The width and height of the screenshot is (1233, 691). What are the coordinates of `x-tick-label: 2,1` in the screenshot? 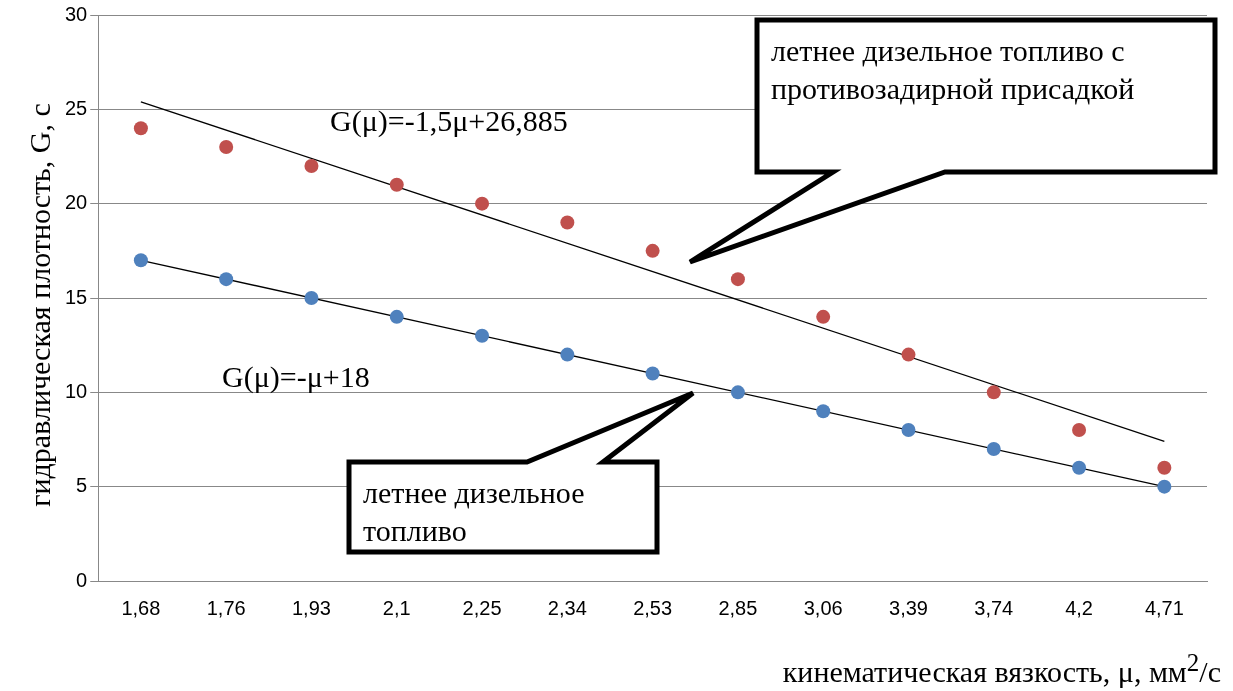 It's located at (396, 607).